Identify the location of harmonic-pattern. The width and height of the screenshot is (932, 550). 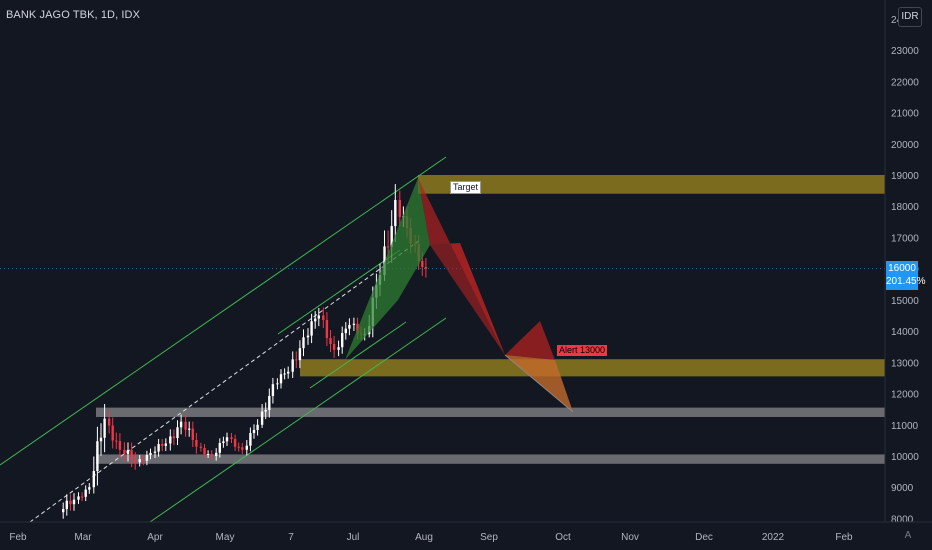
(459, 295).